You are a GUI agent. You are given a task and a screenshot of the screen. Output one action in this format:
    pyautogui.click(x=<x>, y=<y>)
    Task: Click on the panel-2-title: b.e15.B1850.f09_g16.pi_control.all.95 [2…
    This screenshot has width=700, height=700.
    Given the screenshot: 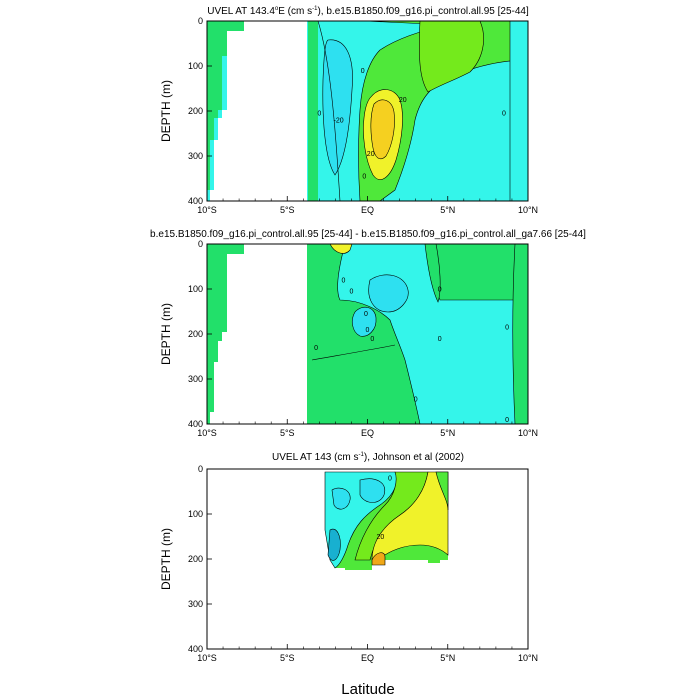 What is the action you would take?
    pyautogui.click(x=368, y=234)
    